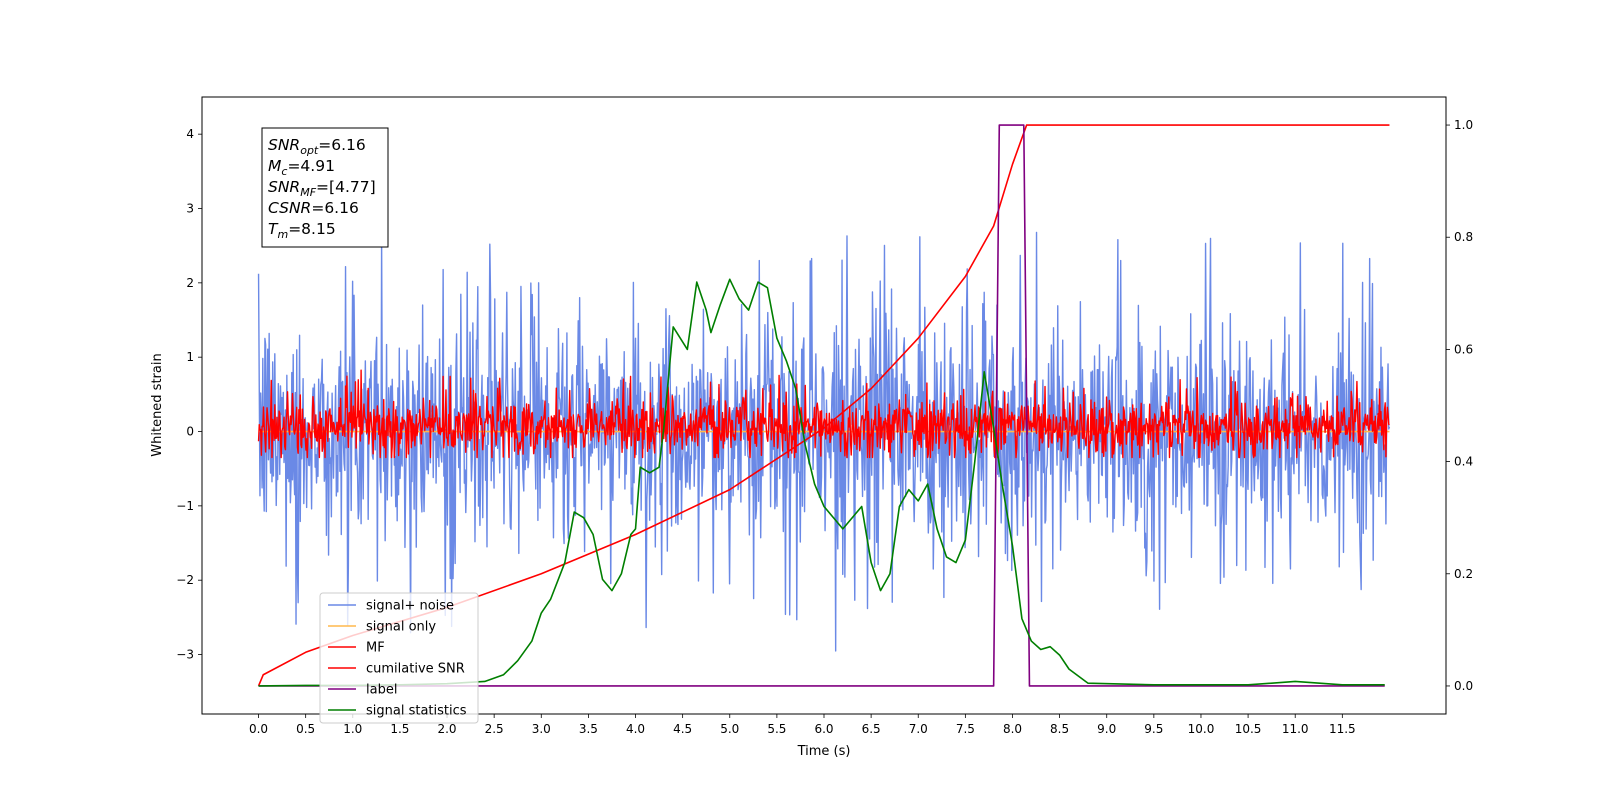 This screenshot has width=1600, height=800. What do you see at coordinates (313, 208) in the screenshot?
I see `stat-annotation: CSNR=6.16` at bounding box center [313, 208].